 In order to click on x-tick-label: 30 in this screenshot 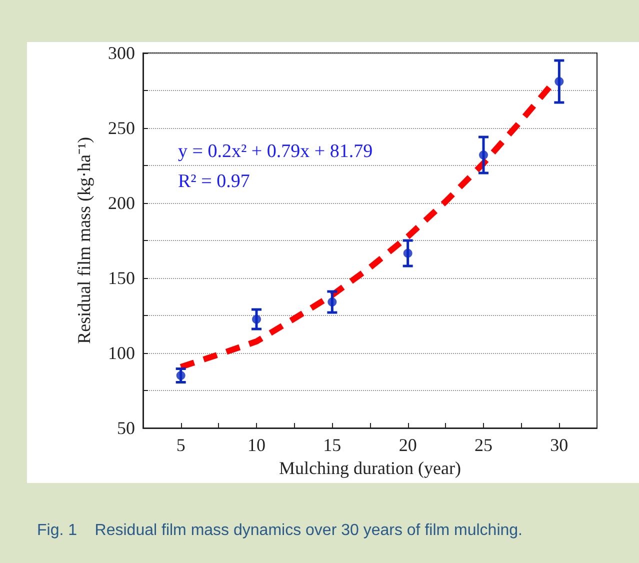, I will do `click(559, 445)`.